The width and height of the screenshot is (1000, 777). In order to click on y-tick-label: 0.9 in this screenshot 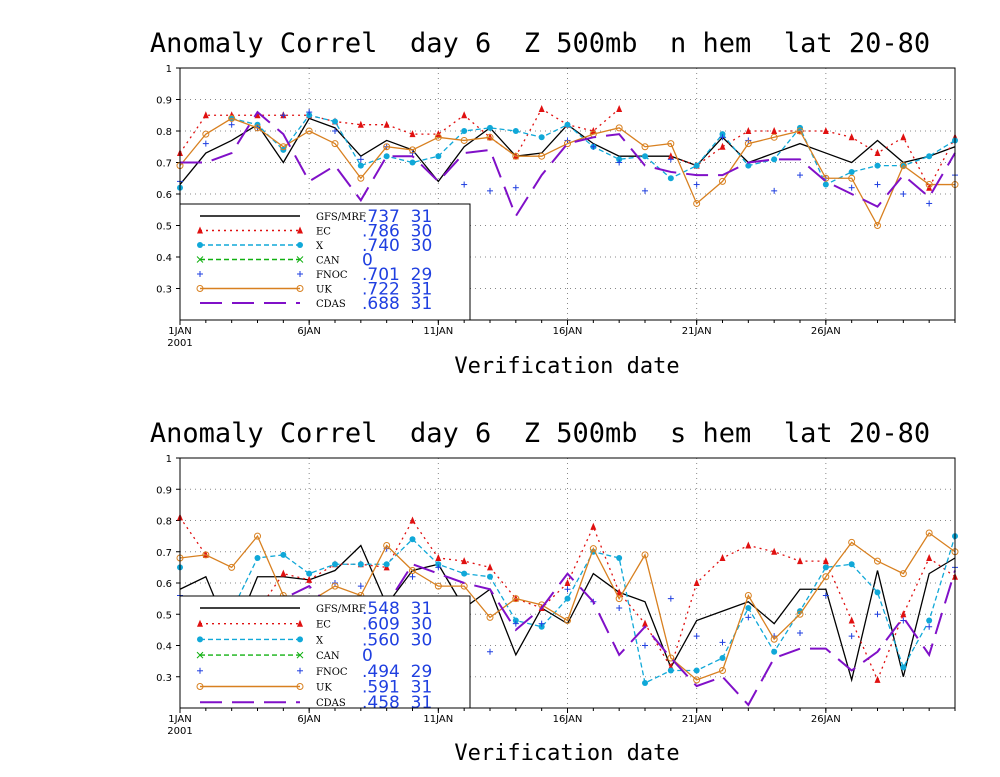, I will do `click(164, 490)`.